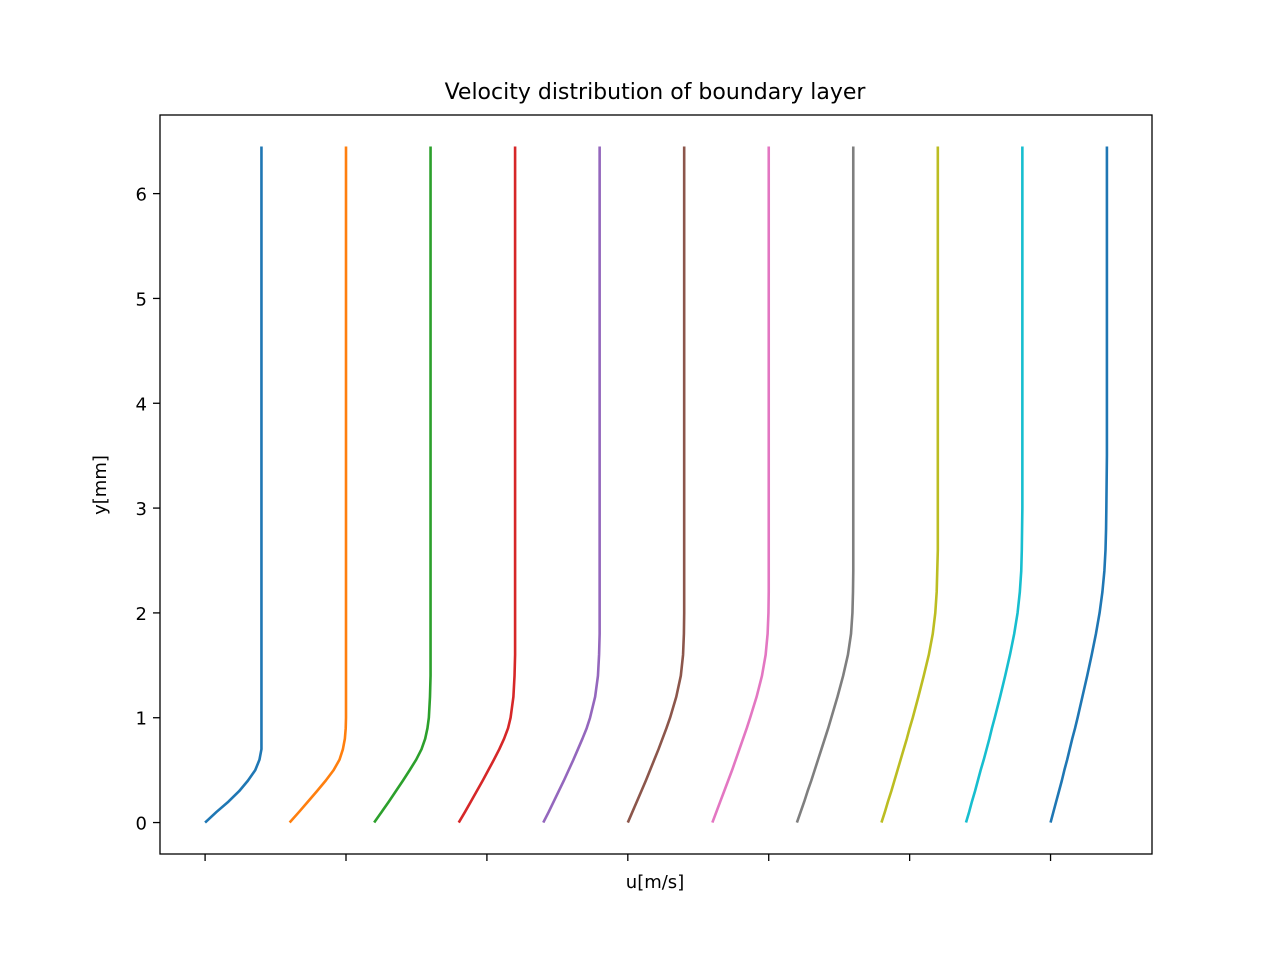  I want to click on chart-title: Velocity distribution of boundary layer, so click(656, 92).